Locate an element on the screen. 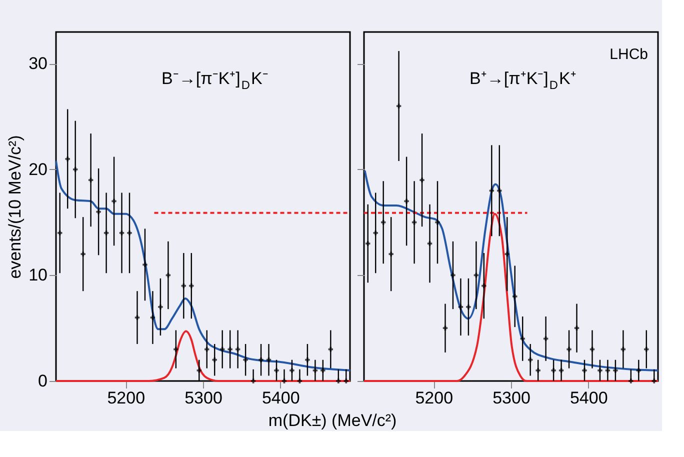  annotation: LHCb is located at coordinates (629, 54).